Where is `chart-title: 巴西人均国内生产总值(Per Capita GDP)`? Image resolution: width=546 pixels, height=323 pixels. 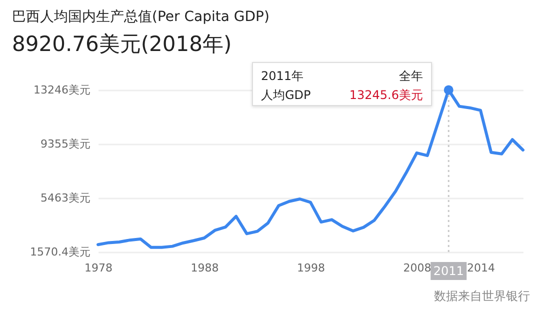 chart-title: 巴西人均国内生产总值(Per Capita GDP) is located at coordinates (141, 17).